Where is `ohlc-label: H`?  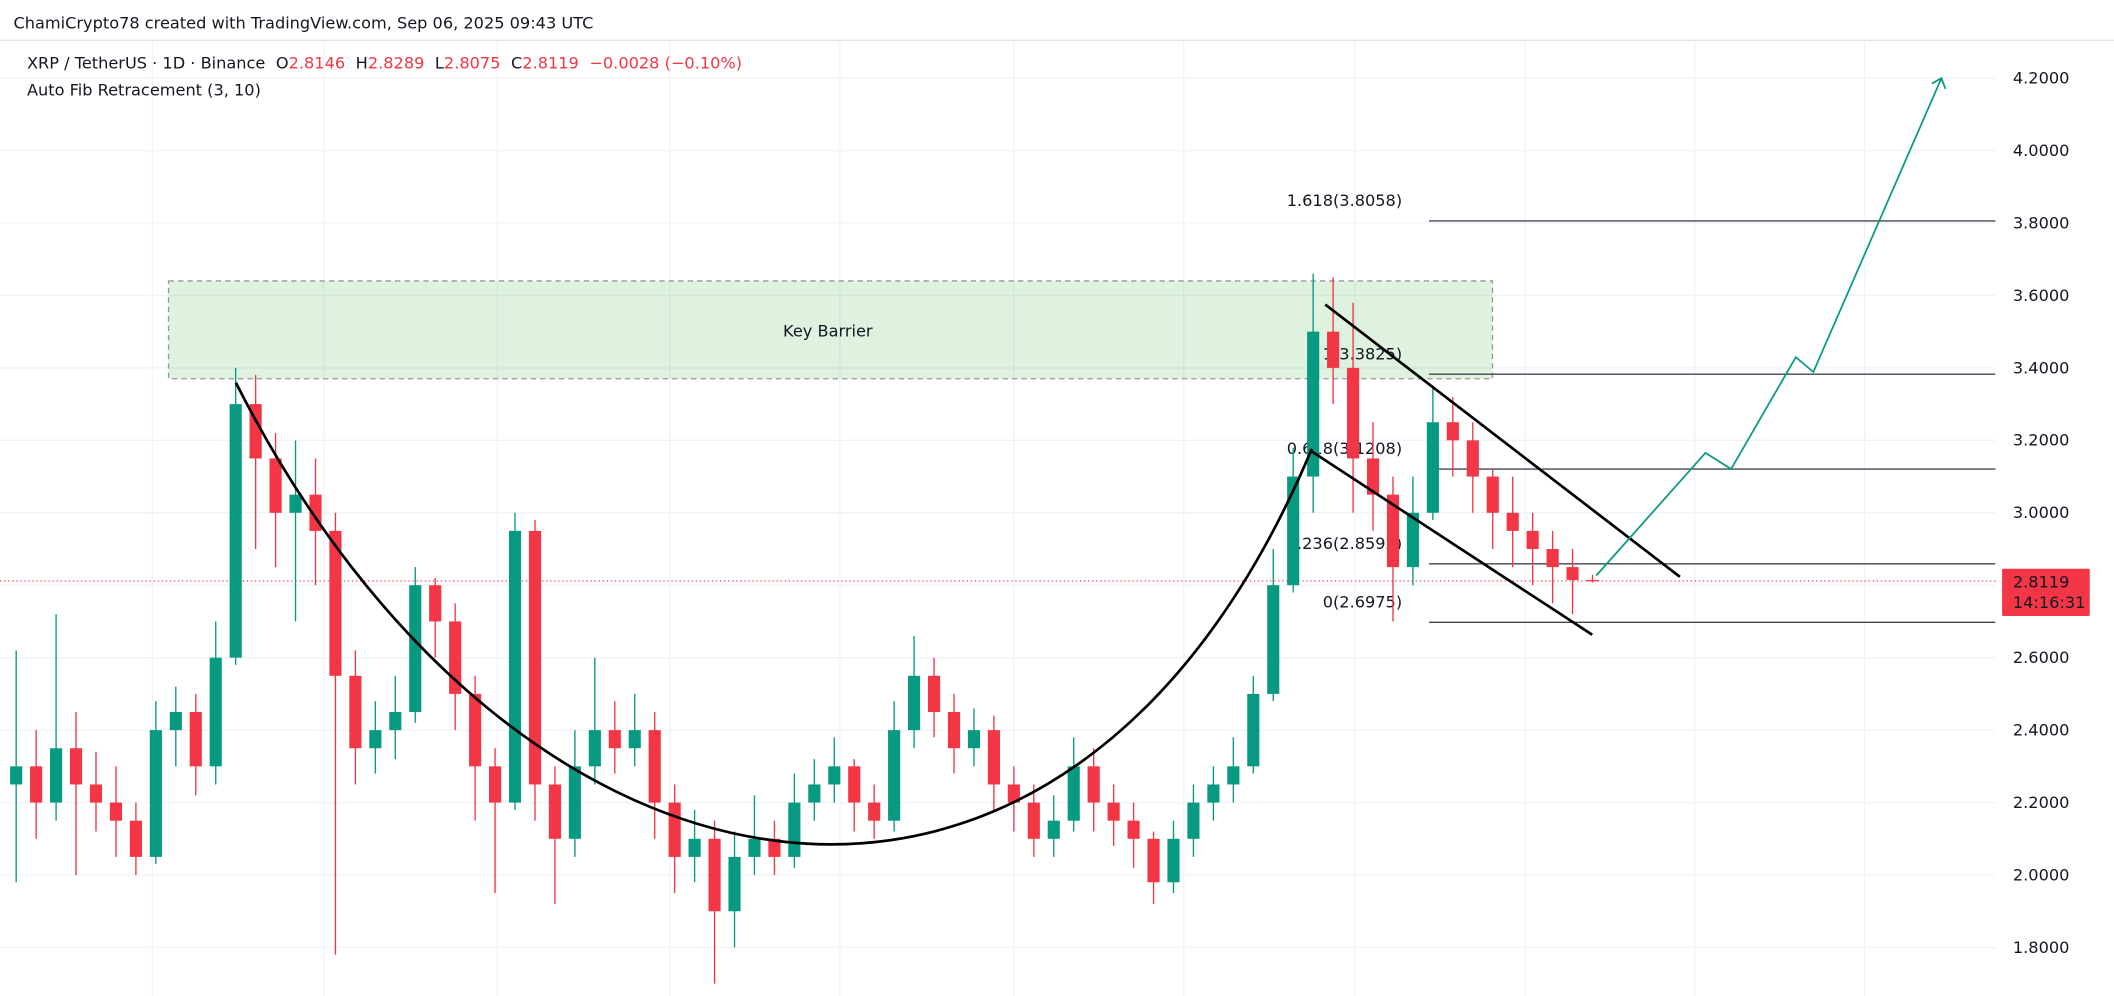
ohlc-label: H is located at coordinates (362, 63).